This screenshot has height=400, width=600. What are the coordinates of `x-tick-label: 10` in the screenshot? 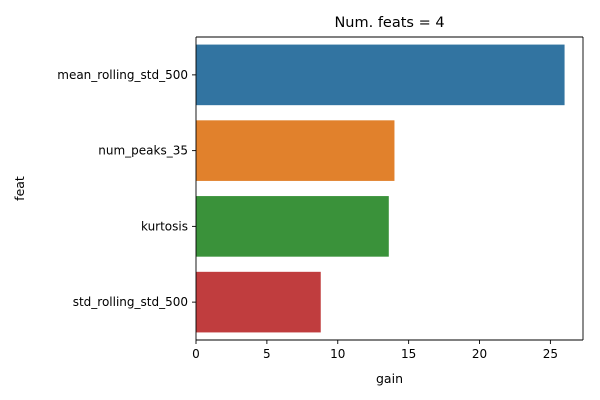 It's located at (337, 354).